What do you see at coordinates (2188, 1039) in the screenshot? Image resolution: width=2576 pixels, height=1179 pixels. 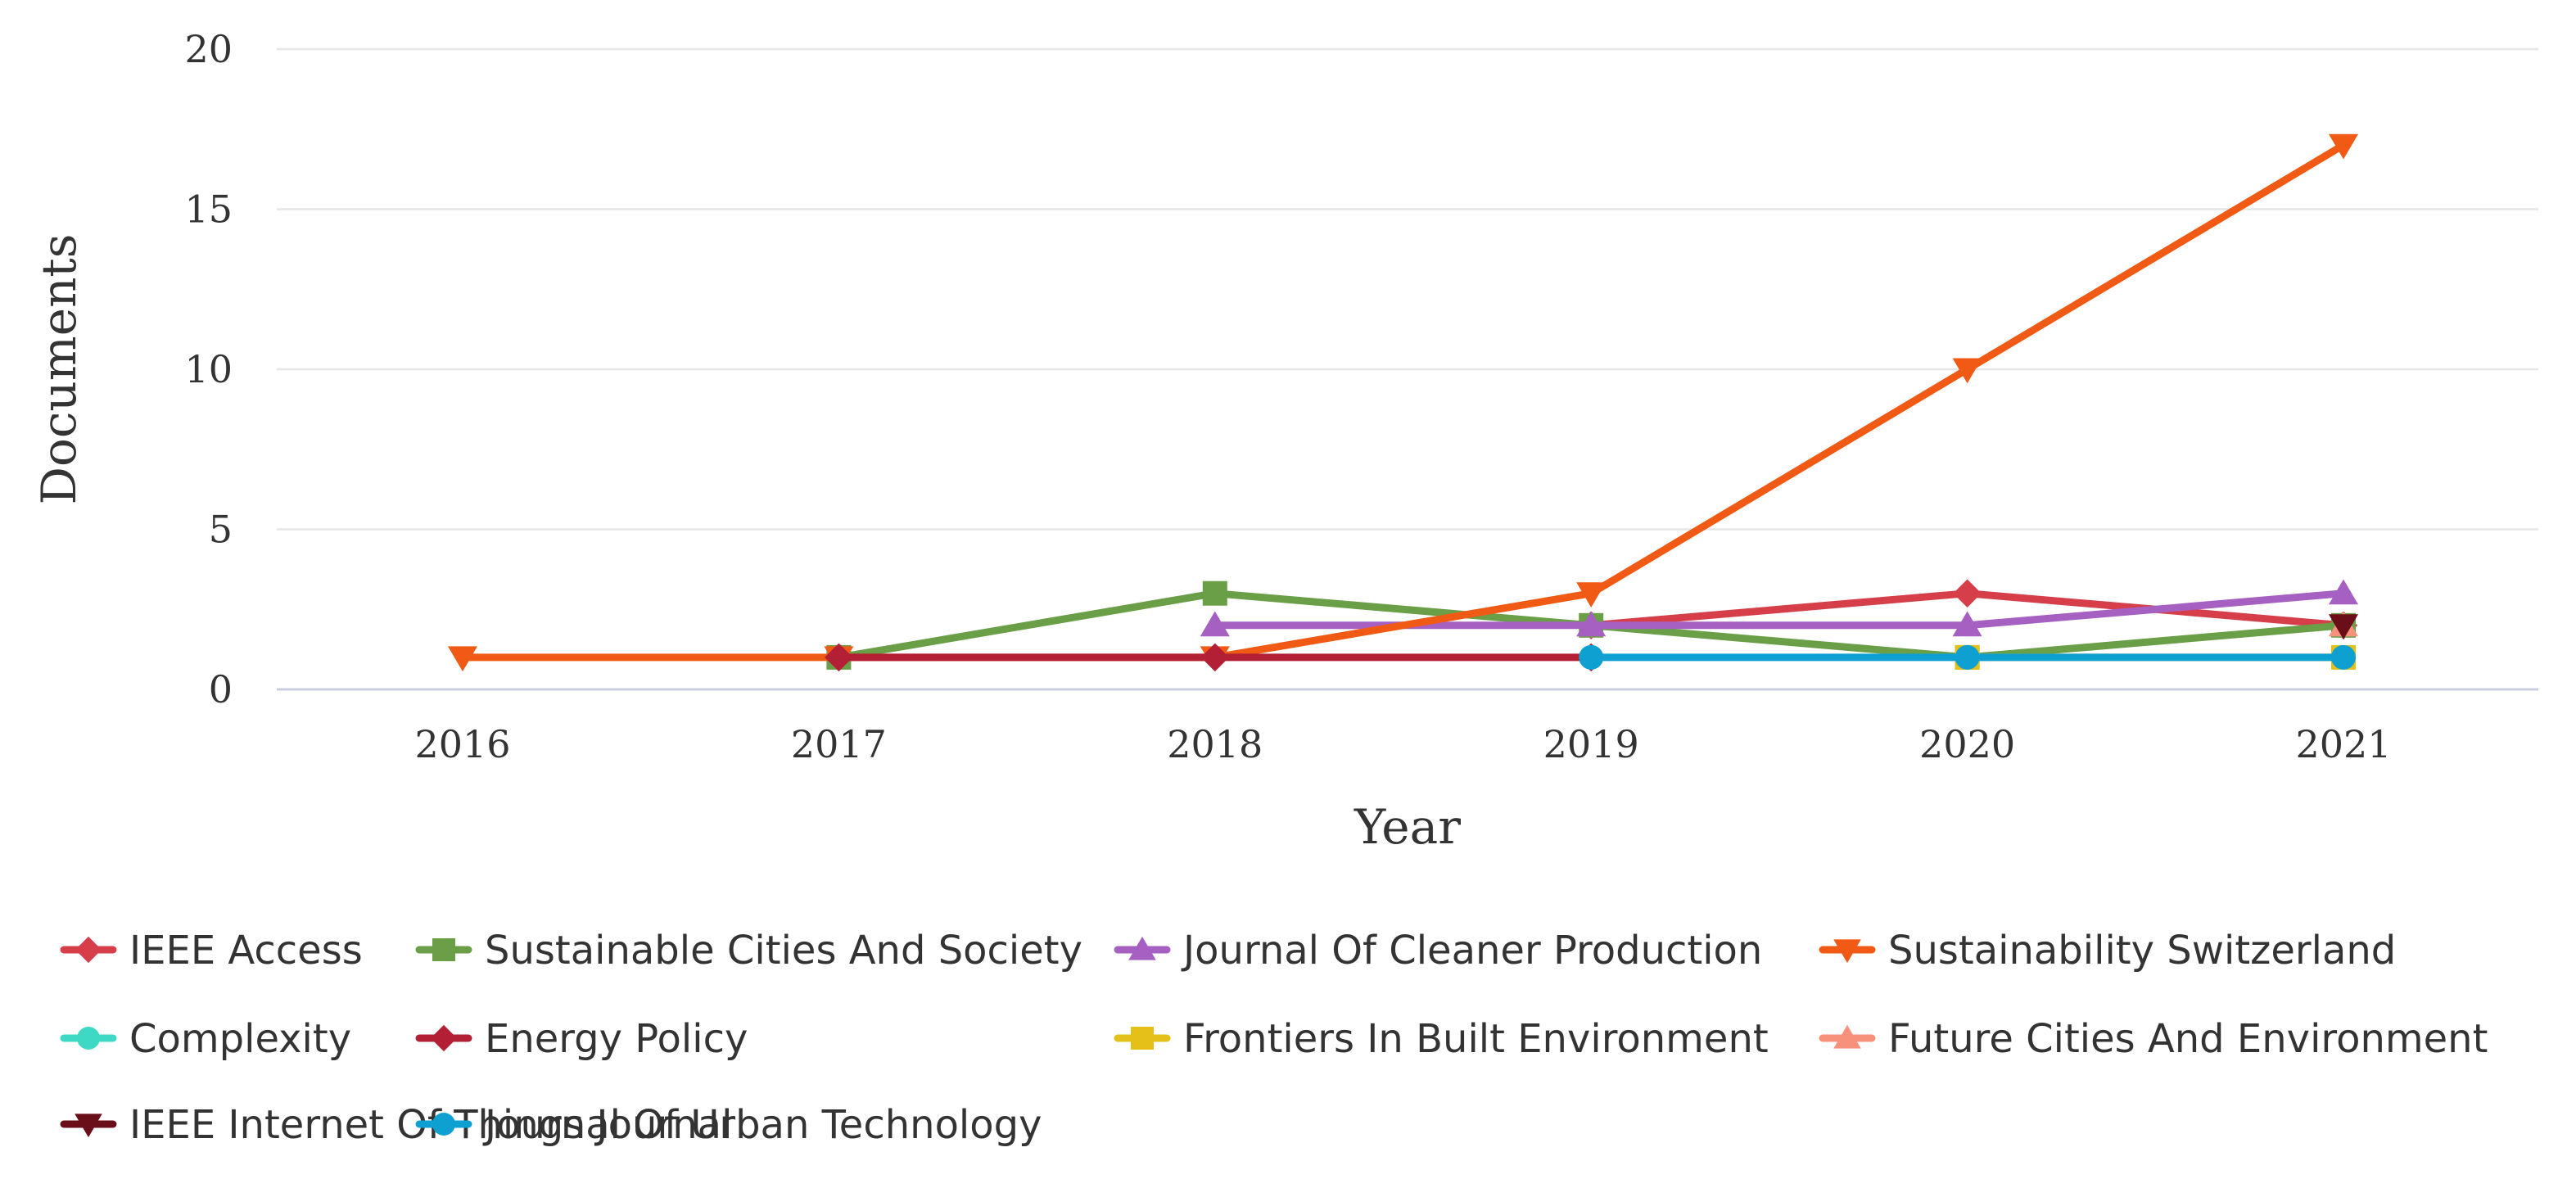 I see `legend-label: Future Cities And Environment` at bounding box center [2188, 1039].